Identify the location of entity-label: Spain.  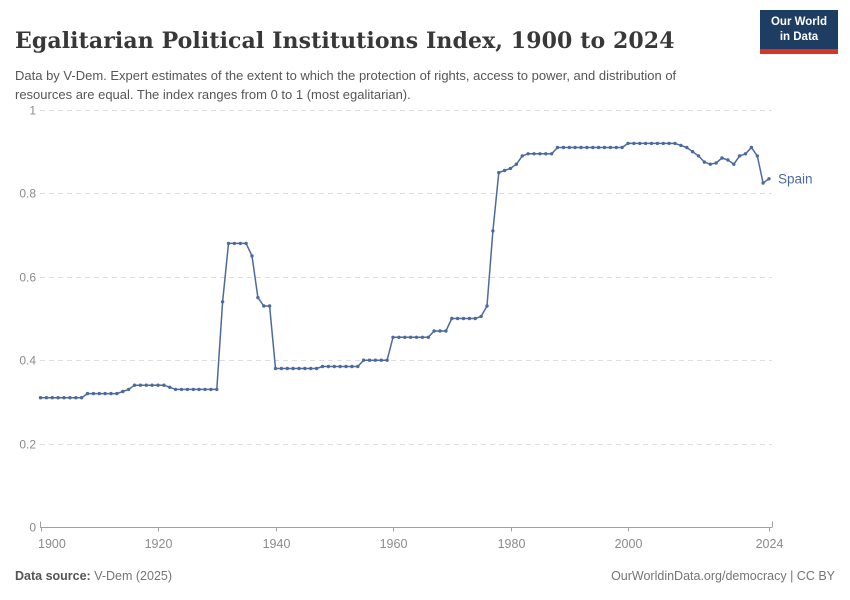
(795, 178).